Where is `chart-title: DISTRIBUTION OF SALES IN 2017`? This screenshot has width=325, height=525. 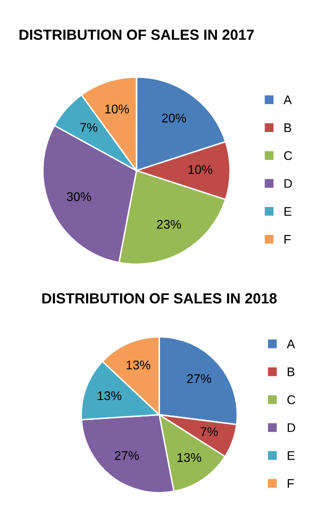 chart-title: DISTRIBUTION OF SALES IN 2017 is located at coordinates (137, 35).